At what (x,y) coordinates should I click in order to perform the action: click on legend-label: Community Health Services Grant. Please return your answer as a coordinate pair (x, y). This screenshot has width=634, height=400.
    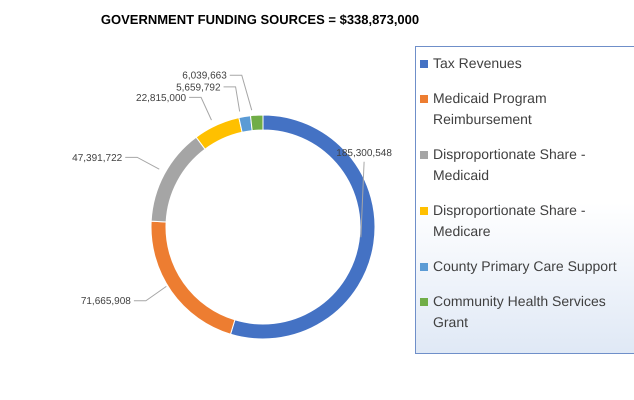
    Looking at the image, I should click on (520, 312).